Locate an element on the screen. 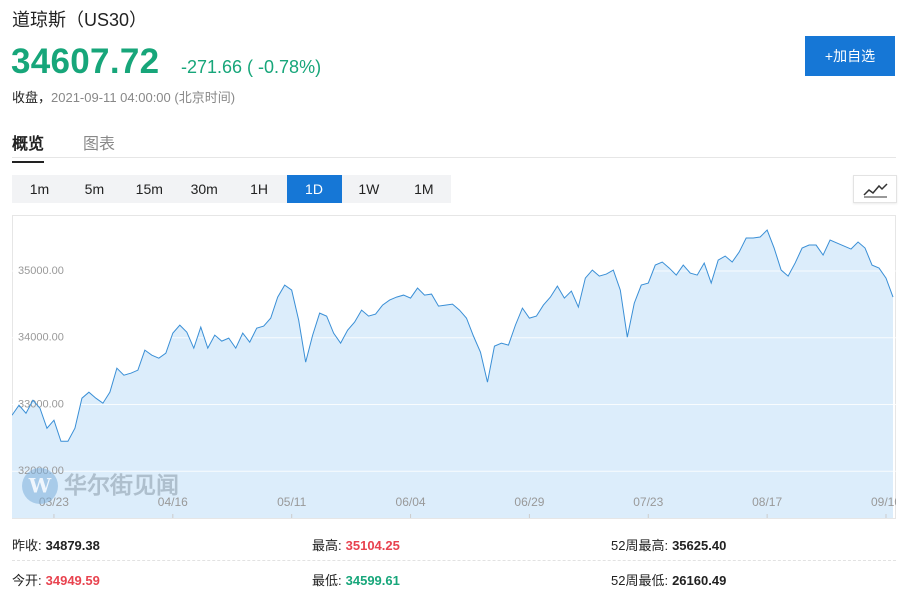 The width and height of the screenshot is (911, 592). stat: 最高: 35104.25 is located at coordinates (356, 544).